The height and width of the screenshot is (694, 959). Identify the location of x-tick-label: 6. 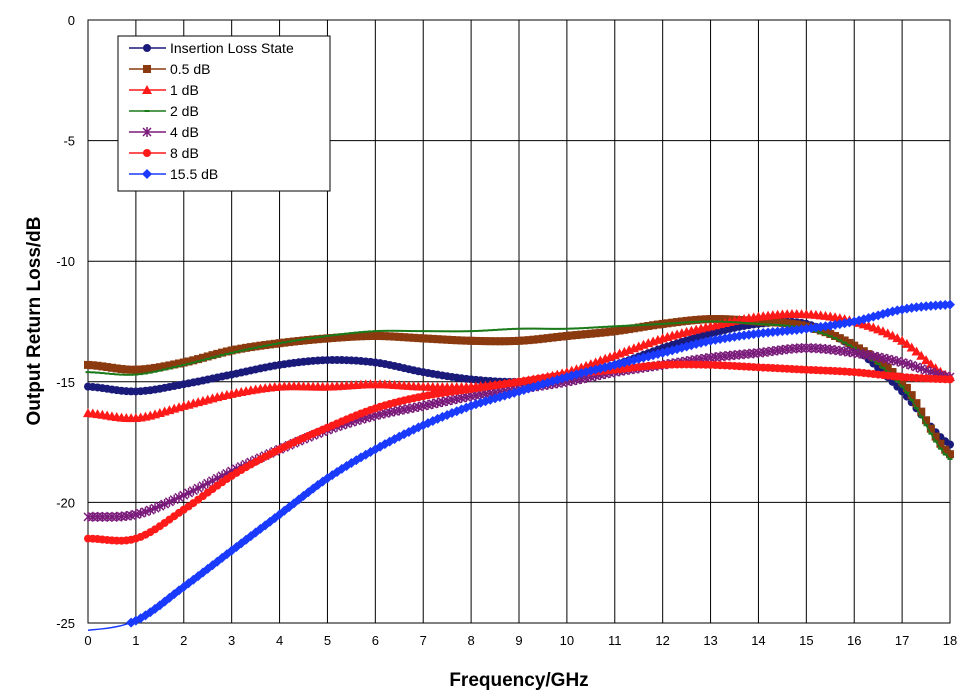
(375, 640).